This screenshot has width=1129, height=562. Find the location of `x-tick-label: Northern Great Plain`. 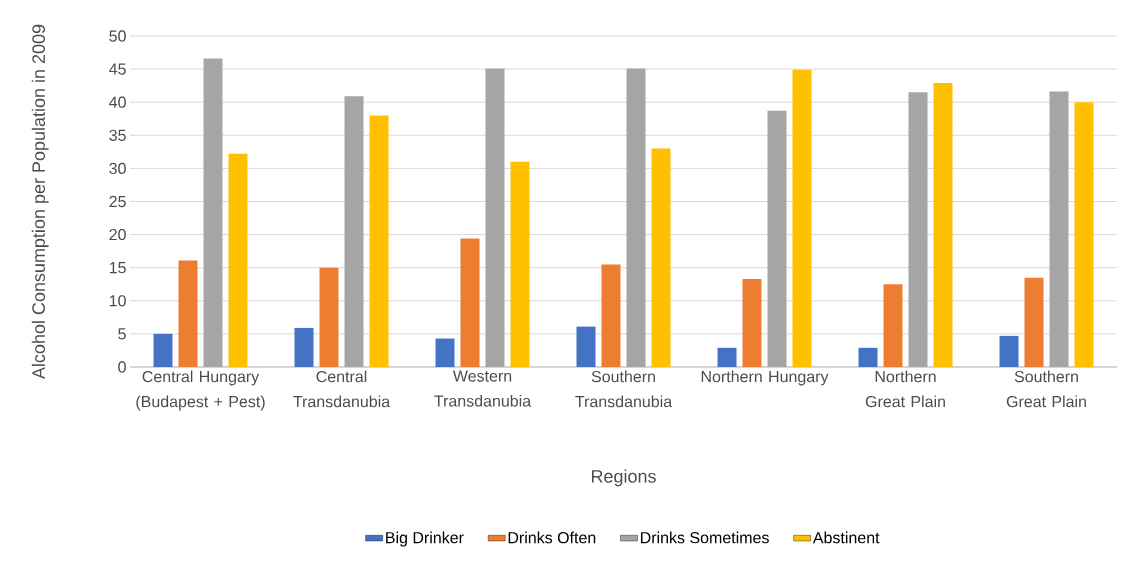

x-tick-label: Northern Great Plain is located at coordinates (905, 389).